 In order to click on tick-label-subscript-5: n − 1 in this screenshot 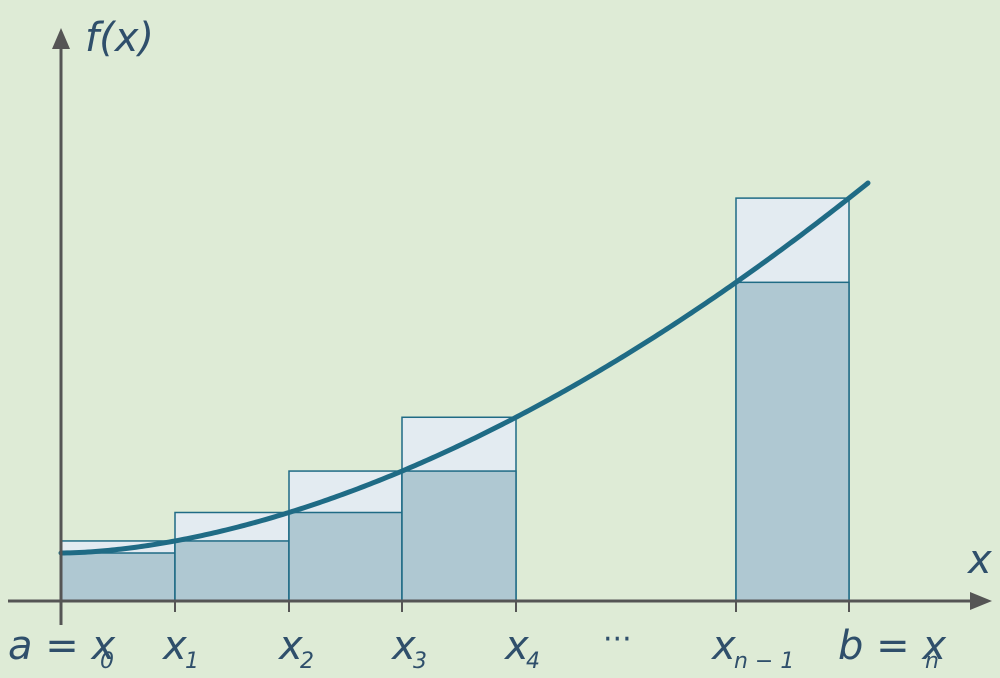, I will do `click(764, 661)`.